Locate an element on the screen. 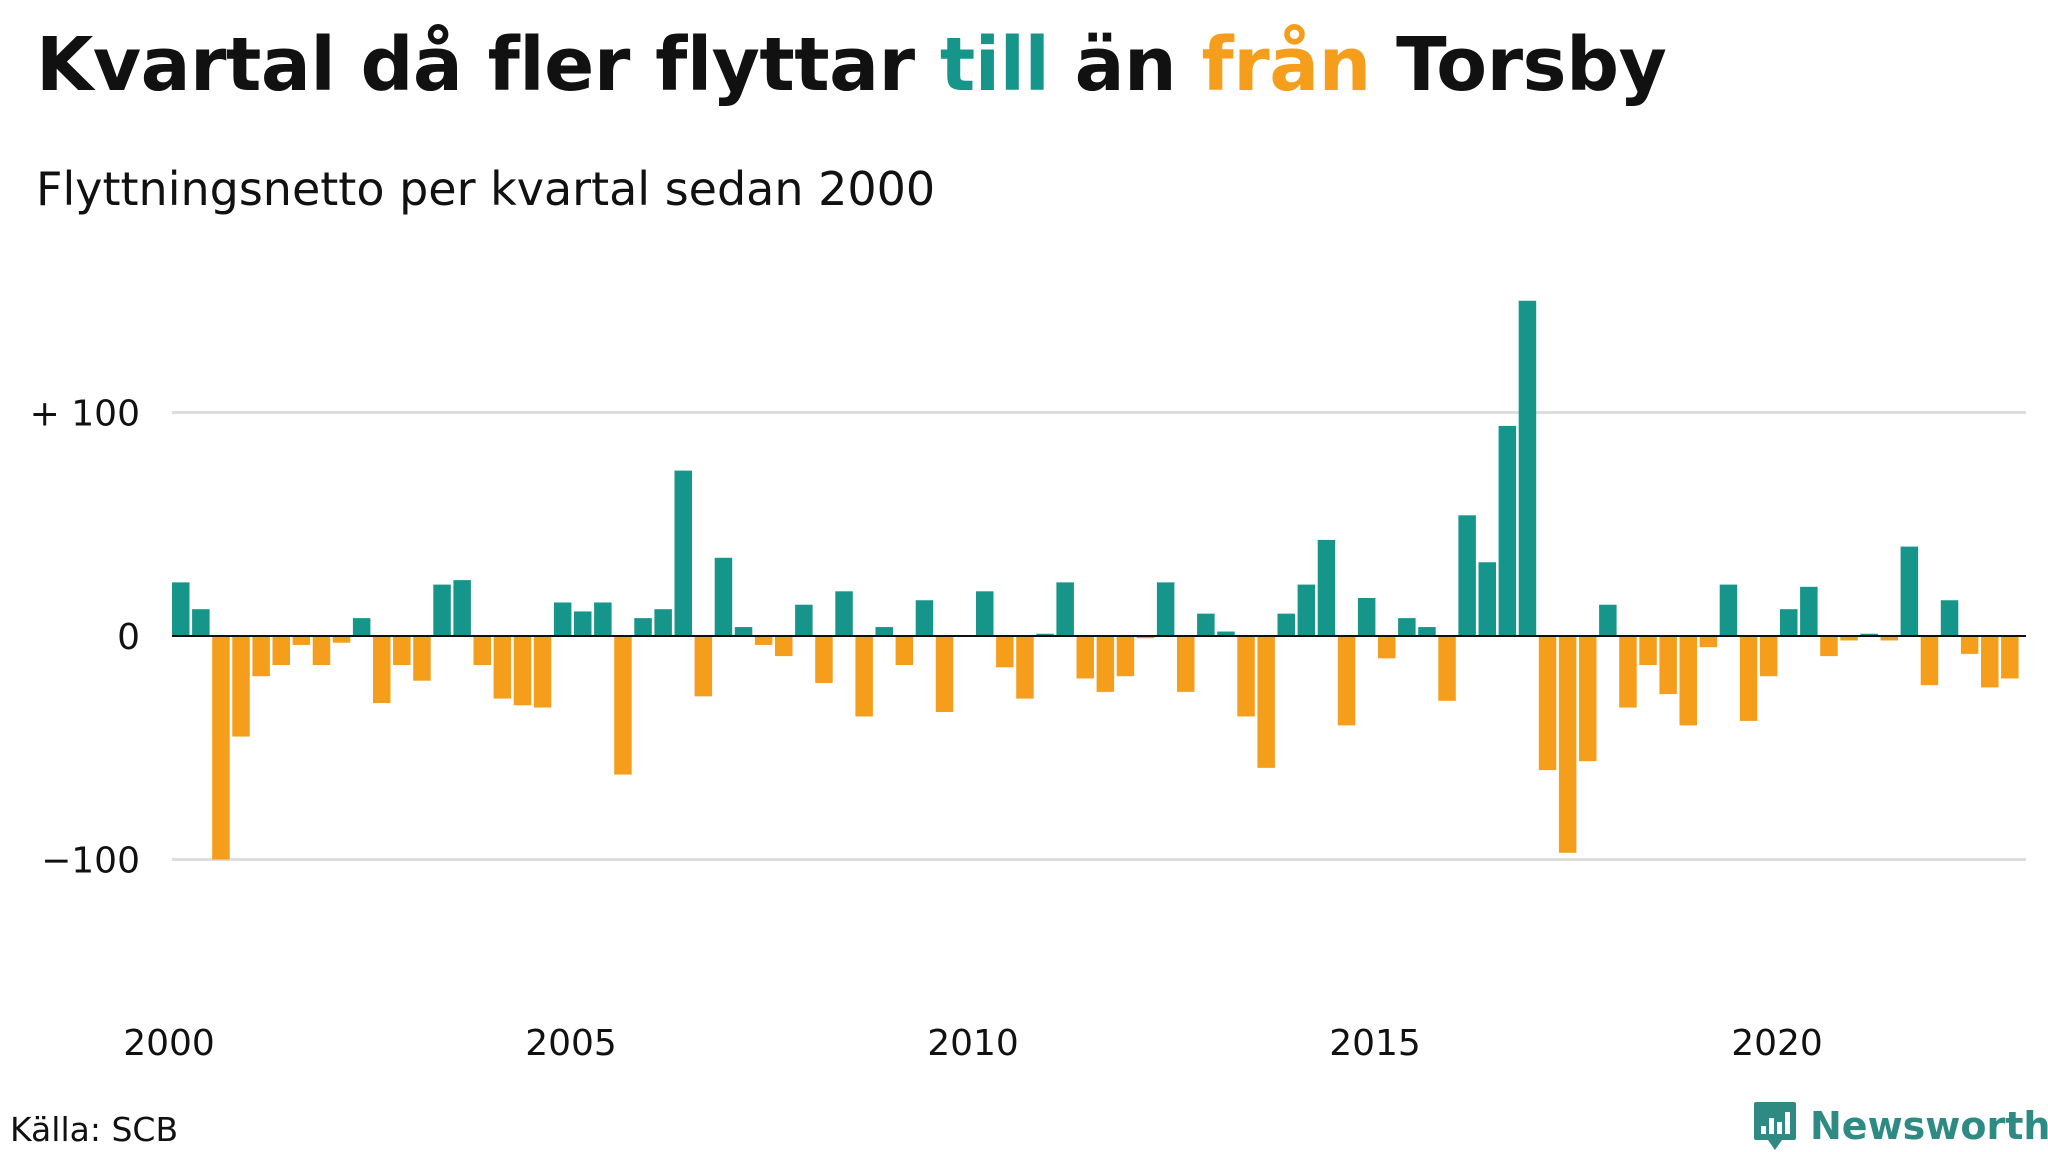  y-tick-label: −100 is located at coordinates (90, 861).